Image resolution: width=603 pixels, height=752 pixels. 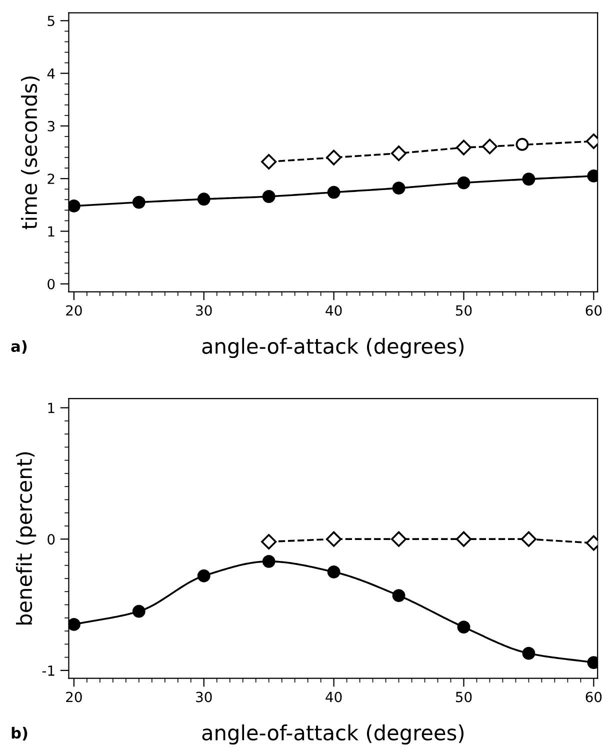 What do you see at coordinates (51, 73) in the screenshot?
I see `y-tick-label: 4` at bounding box center [51, 73].